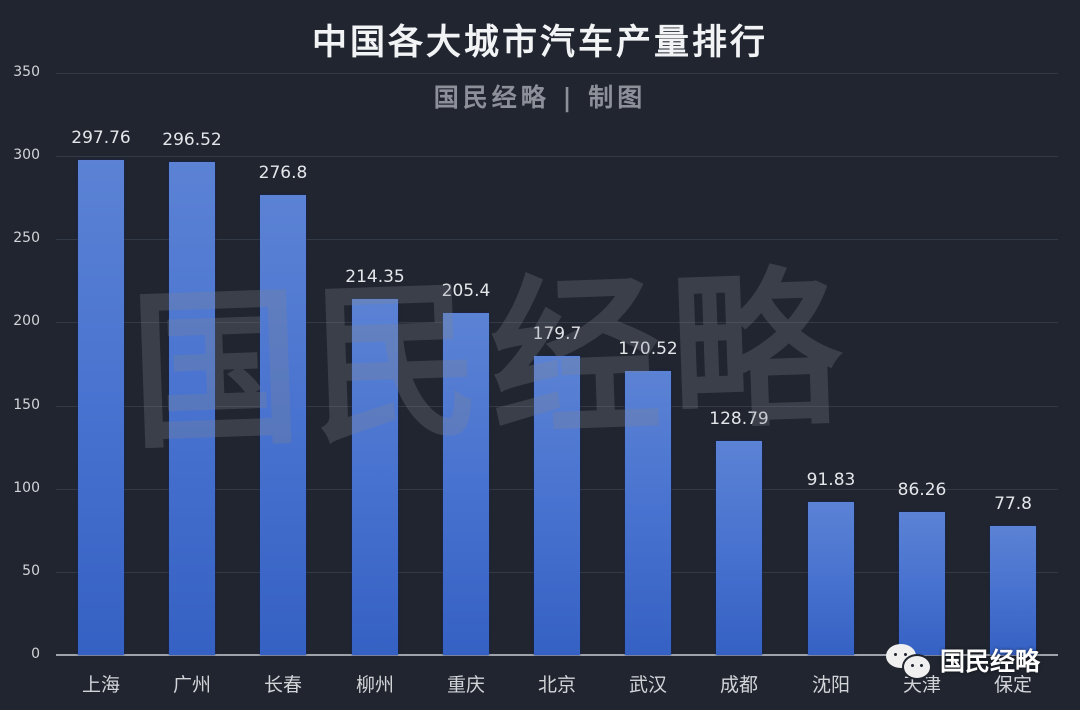 This screenshot has width=1080, height=710. I want to click on bar-value-label: 179.7, so click(557, 334).